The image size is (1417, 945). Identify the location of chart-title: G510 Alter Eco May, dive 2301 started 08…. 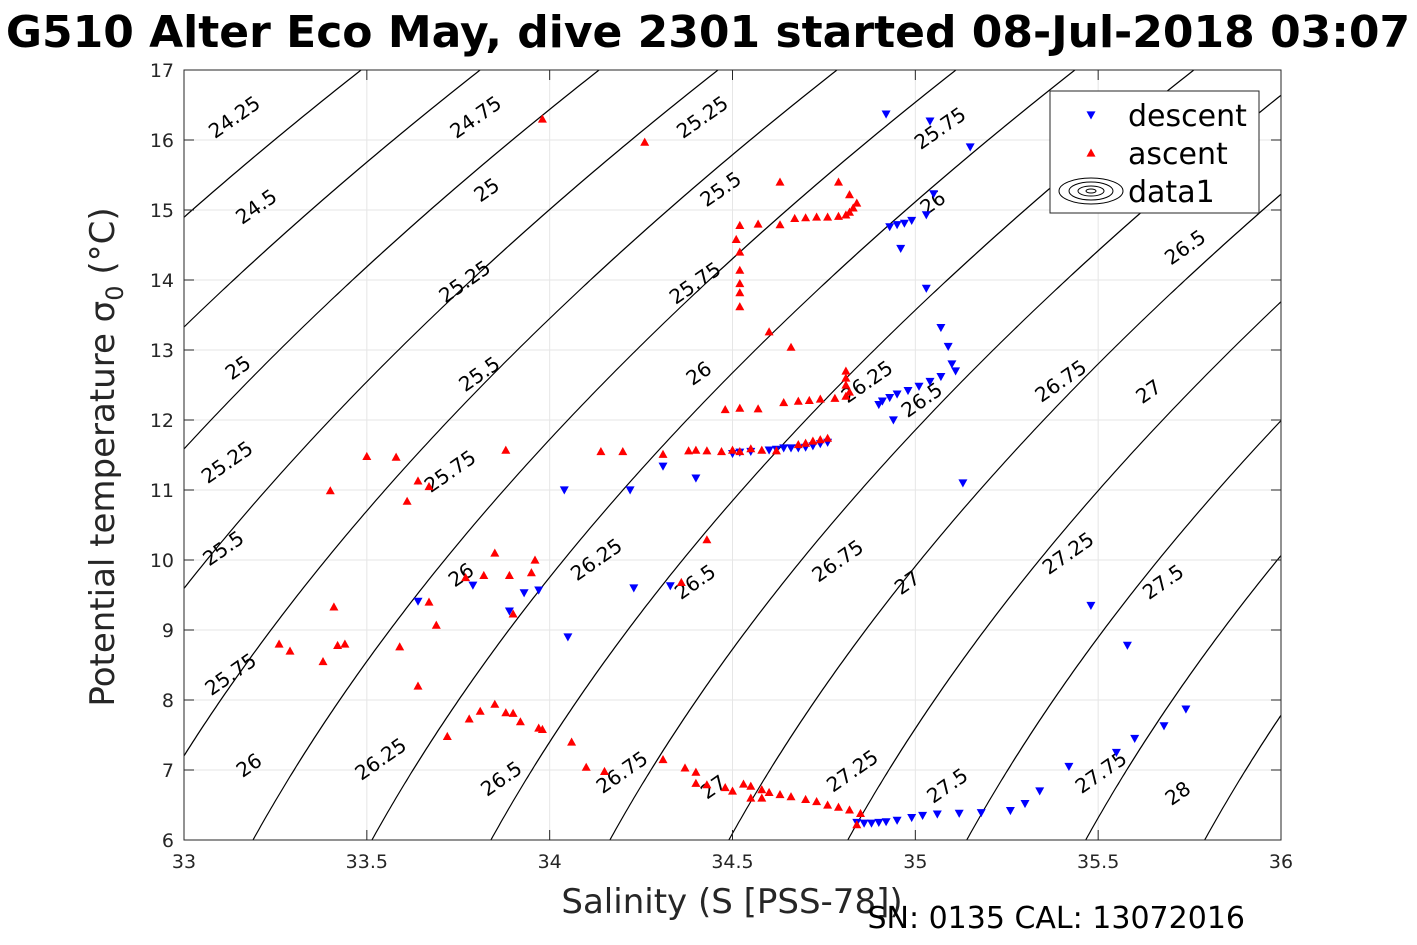
(708, 32).